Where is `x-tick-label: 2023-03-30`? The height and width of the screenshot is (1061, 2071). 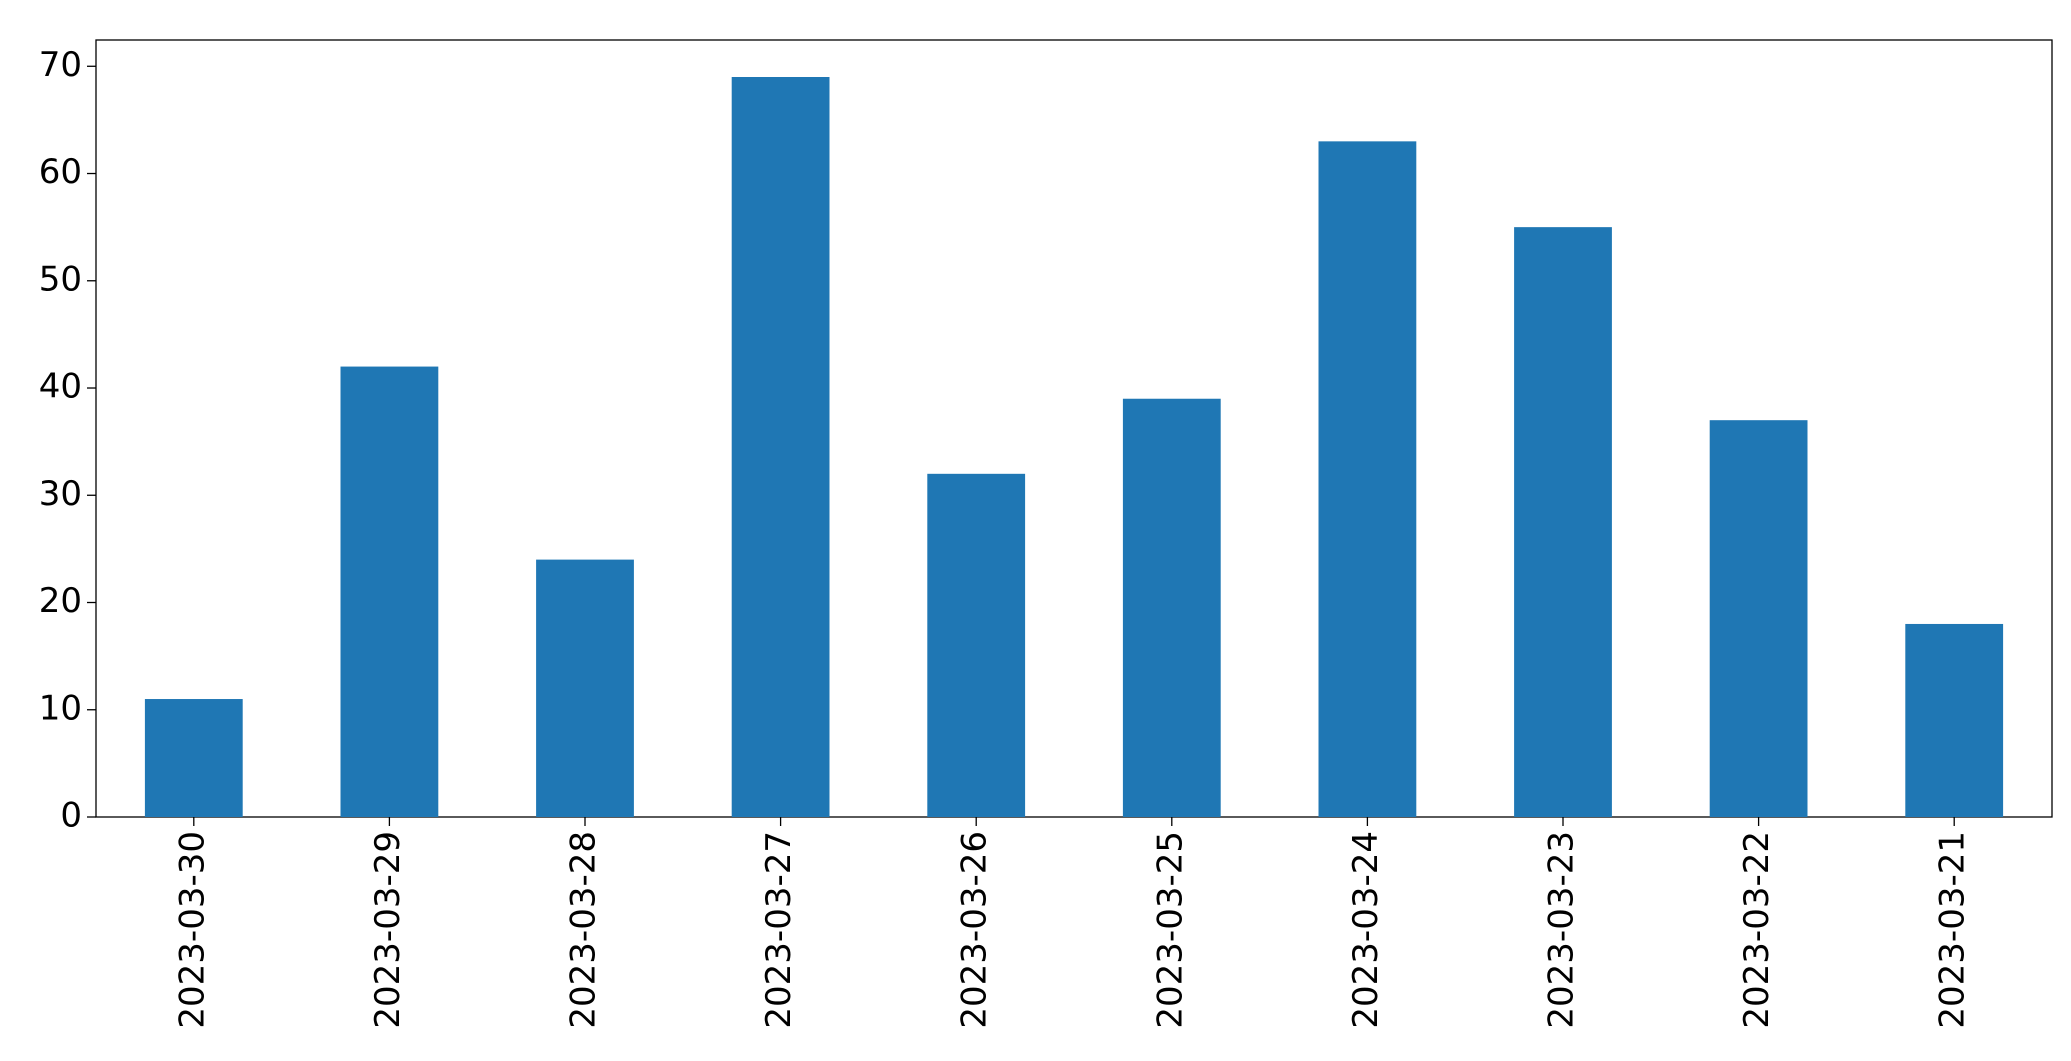
x-tick-label: 2023-03-30 is located at coordinates (192, 930).